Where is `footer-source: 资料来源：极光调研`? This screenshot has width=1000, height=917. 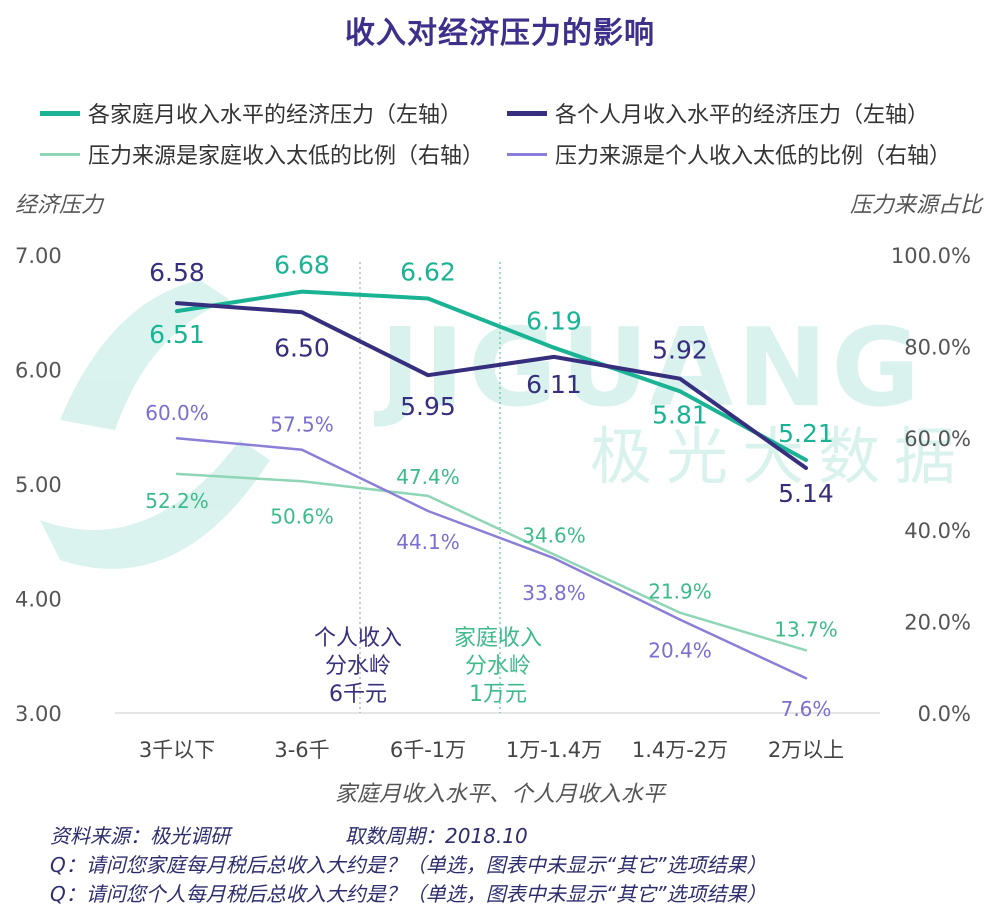
footer-source: 资料来源：极光调研 is located at coordinates (140, 836).